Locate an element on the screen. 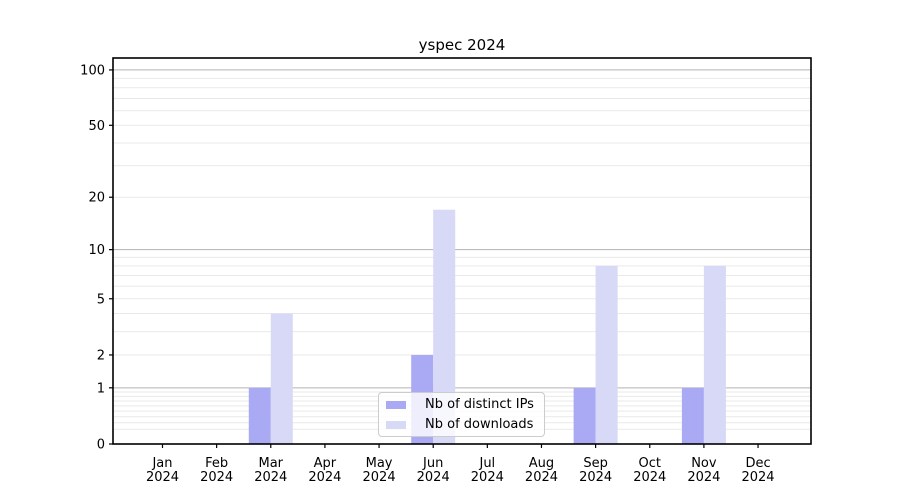 Image resolution: width=900 pixels, height=500 pixels. x-tick-label: Oct is located at coordinates (650, 463).